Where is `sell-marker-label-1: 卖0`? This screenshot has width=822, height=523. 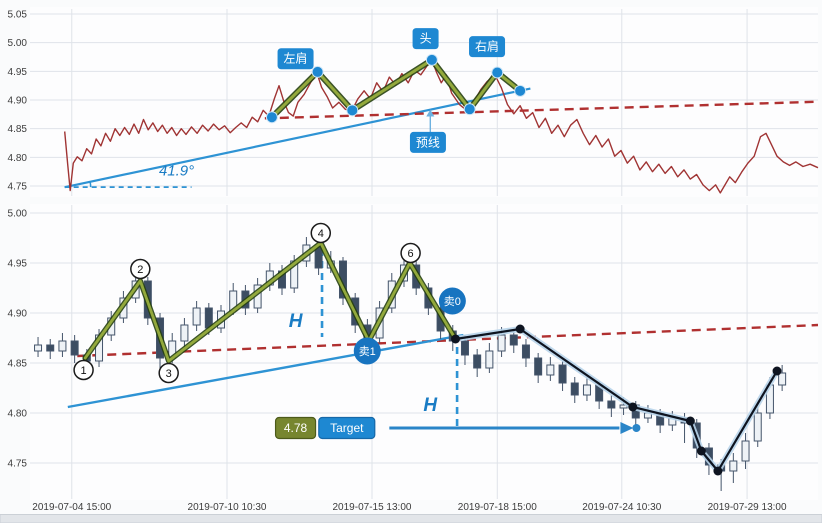
sell-marker-label-1: 卖0 is located at coordinates (452, 301).